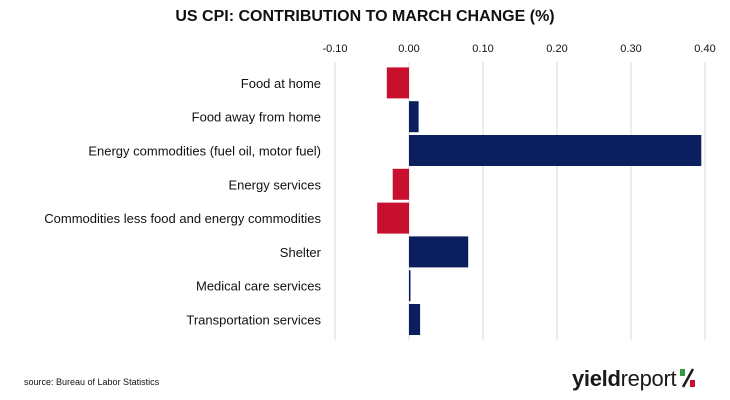 This screenshot has height=400, width=730. Describe the element at coordinates (253, 320) in the screenshot. I see `category-label: Transportation services` at that location.